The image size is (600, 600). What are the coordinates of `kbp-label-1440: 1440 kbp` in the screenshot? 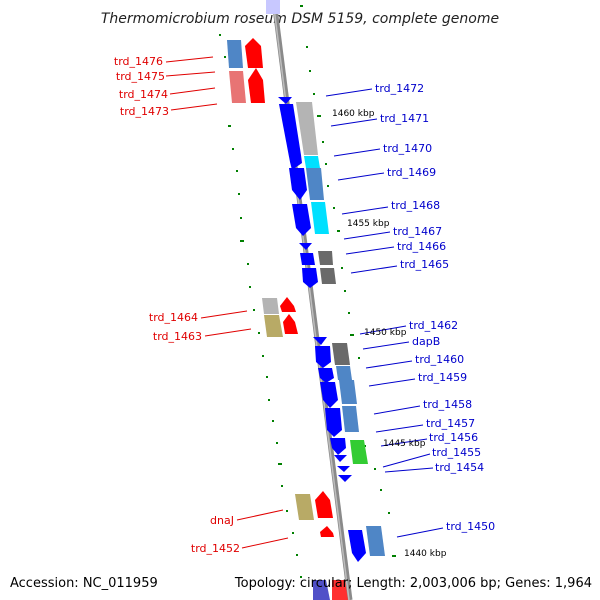 It's located at (425, 554).